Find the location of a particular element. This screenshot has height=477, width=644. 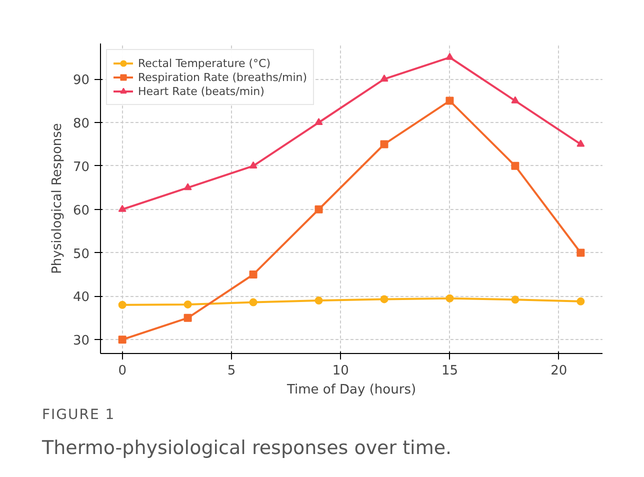

caption: FIGURE 1 is located at coordinates (79, 415).